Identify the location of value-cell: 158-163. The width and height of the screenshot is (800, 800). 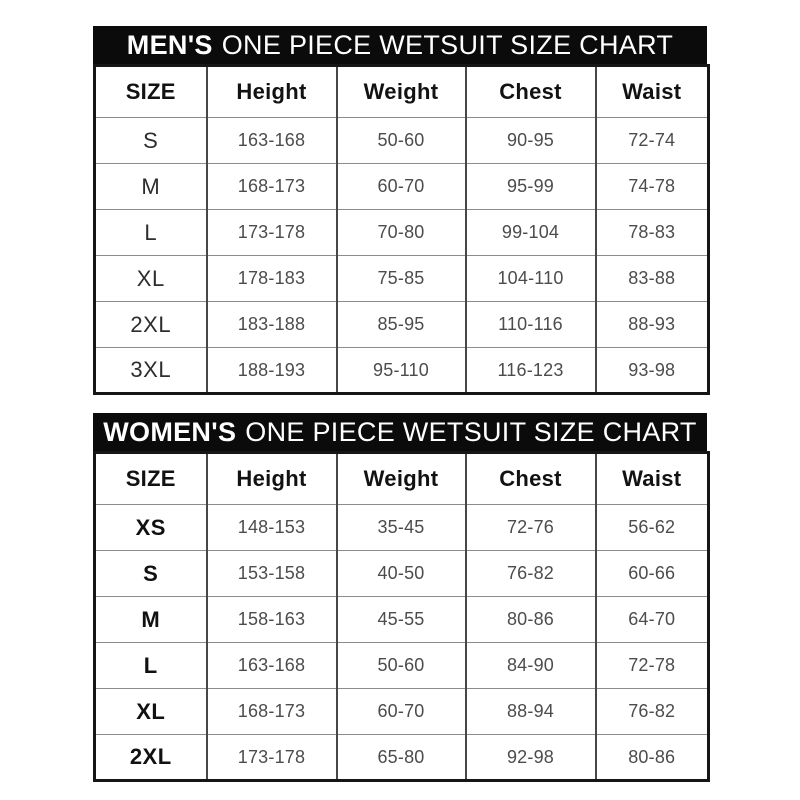
(271, 619).